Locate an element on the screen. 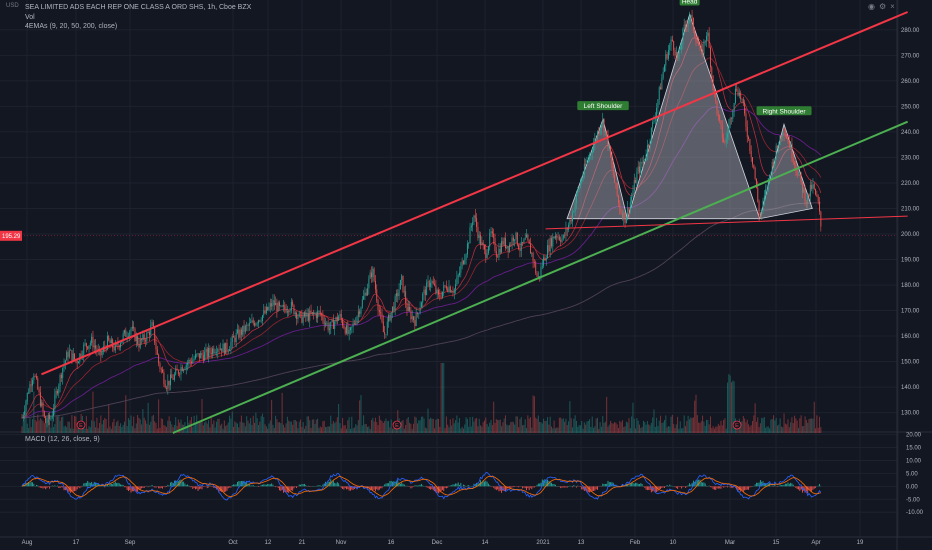  ema-indicator-label: 4EMAs (9, 20, 50, 200, close) is located at coordinates (71, 26).